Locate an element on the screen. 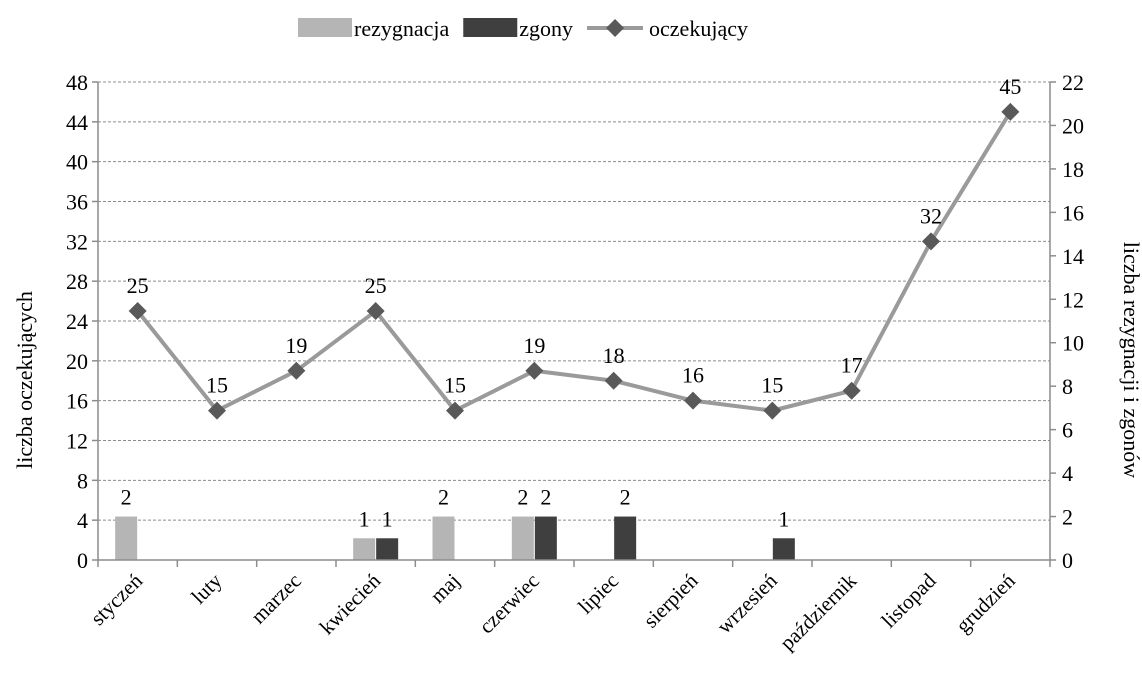 The width and height of the screenshot is (1142, 693). y-left-tick-label: 32 is located at coordinates (77, 241).